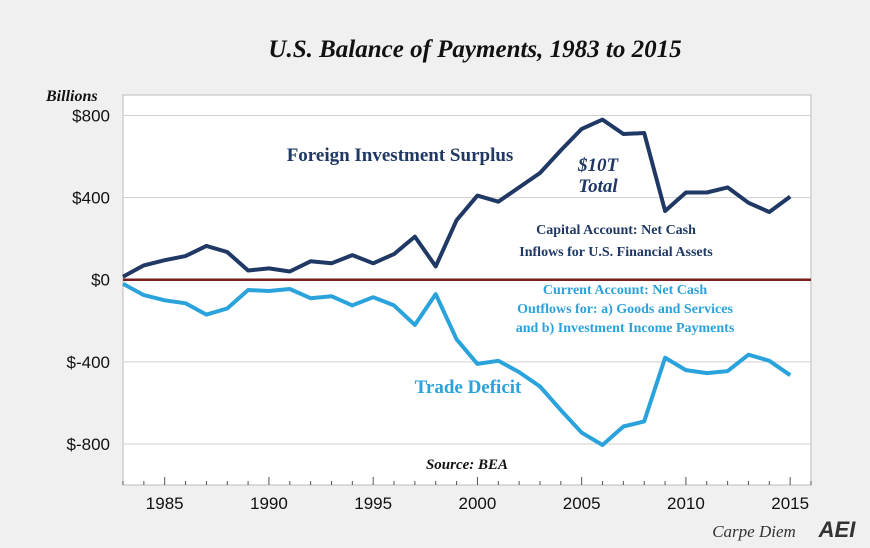 The width and height of the screenshot is (870, 548). I want to click on x-tick-label: 1985, so click(165, 503).